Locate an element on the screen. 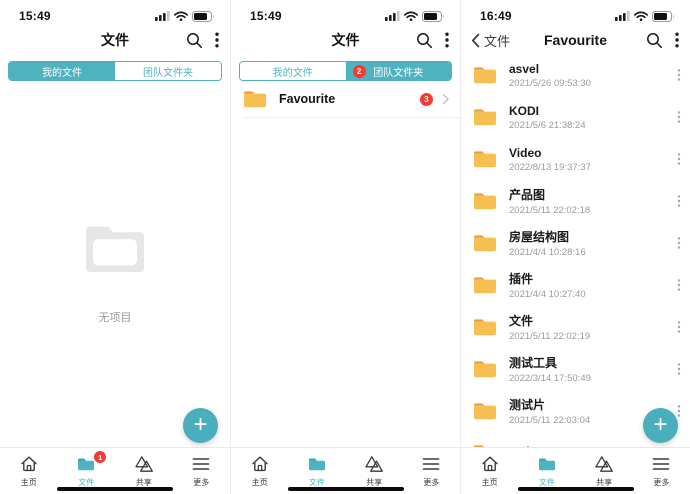 This screenshot has width=690, height=494. folder-timestamp: 2021/4/4 10:28:16 is located at coordinates (547, 252).